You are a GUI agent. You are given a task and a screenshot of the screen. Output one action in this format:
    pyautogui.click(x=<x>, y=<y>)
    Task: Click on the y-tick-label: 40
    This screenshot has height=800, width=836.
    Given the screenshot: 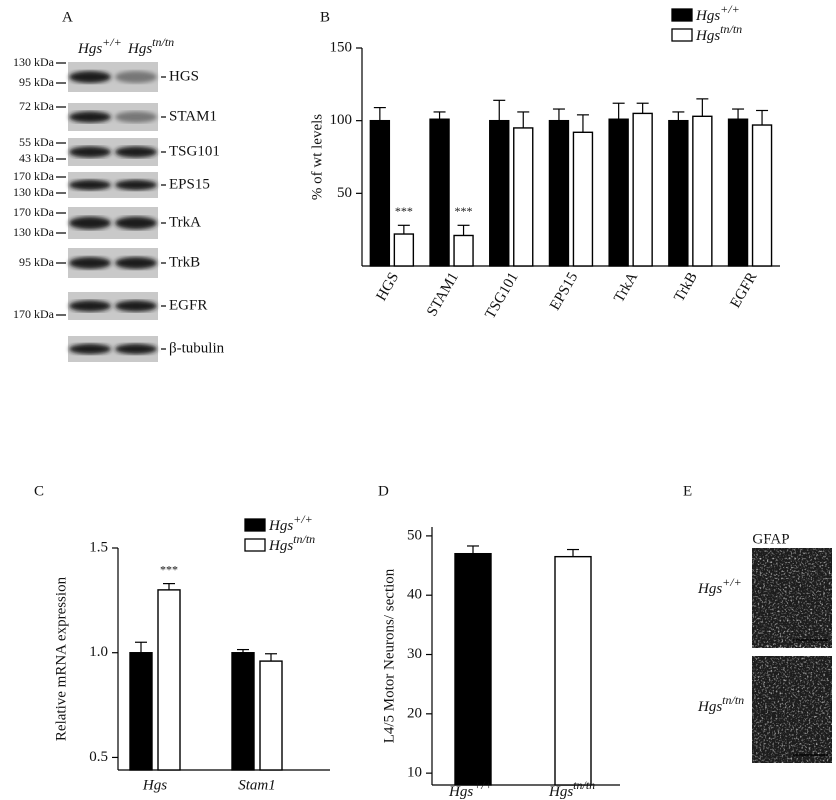 What is the action you would take?
    pyautogui.click(x=414, y=595)
    